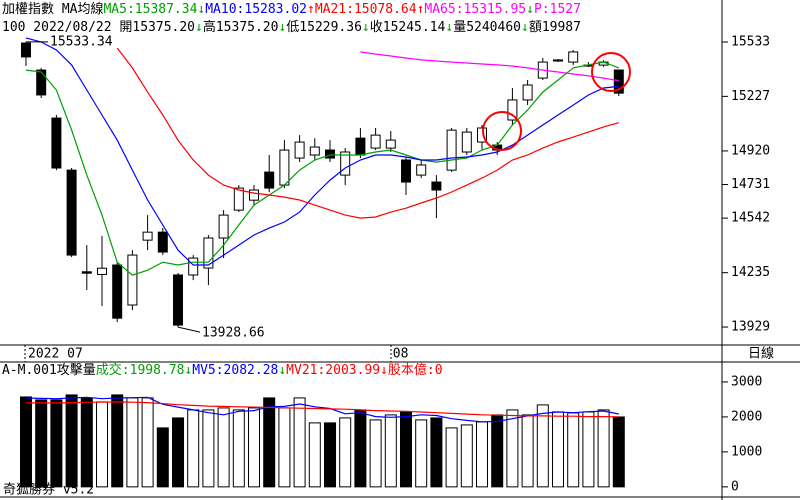 Image resolution: width=800 pixels, height=500 pixels. What do you see at coordinates (322, 441) in the screenshot?
I see `volume-panel` at bounding box center [322, 441].